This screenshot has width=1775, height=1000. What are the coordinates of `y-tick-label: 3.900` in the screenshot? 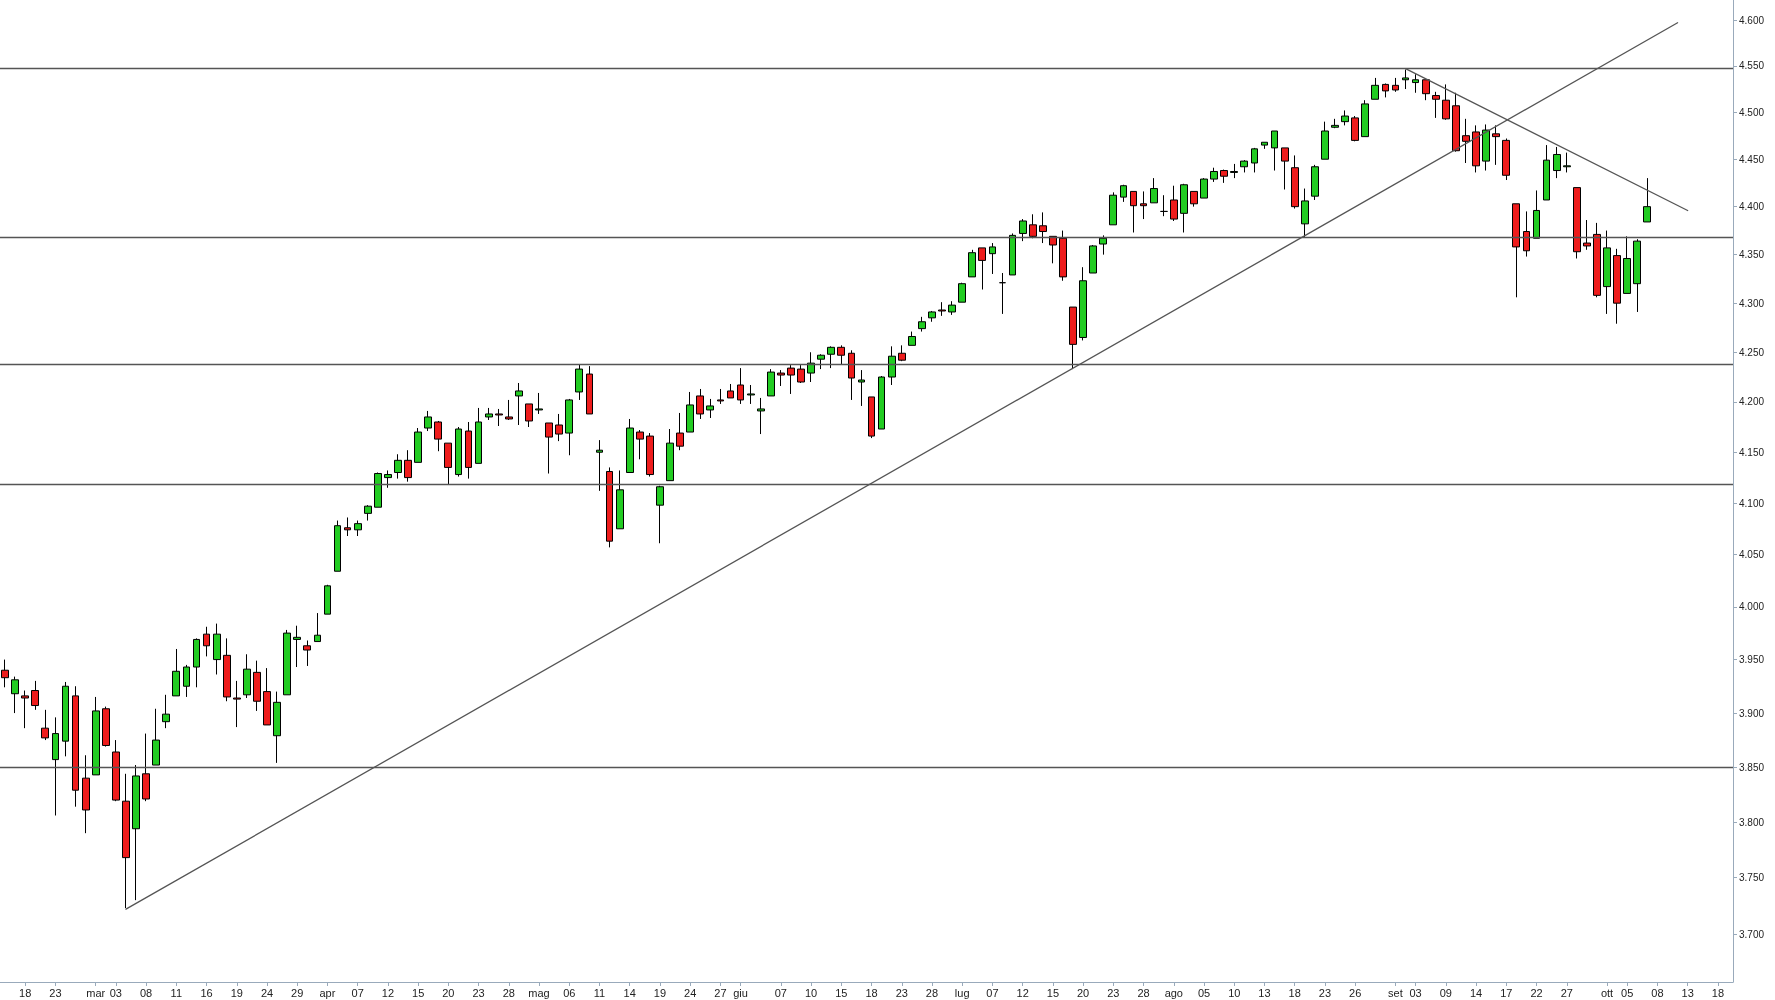 It's located at (1752, 713).